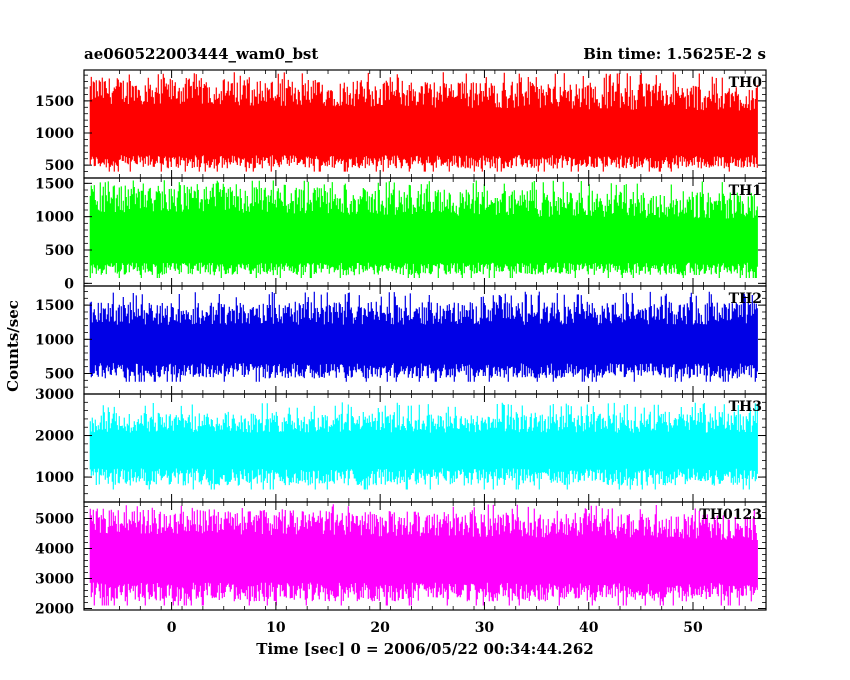 The width and height of the screenshot is (850, 680). I want to click on panel-frame, so click(425, 556).